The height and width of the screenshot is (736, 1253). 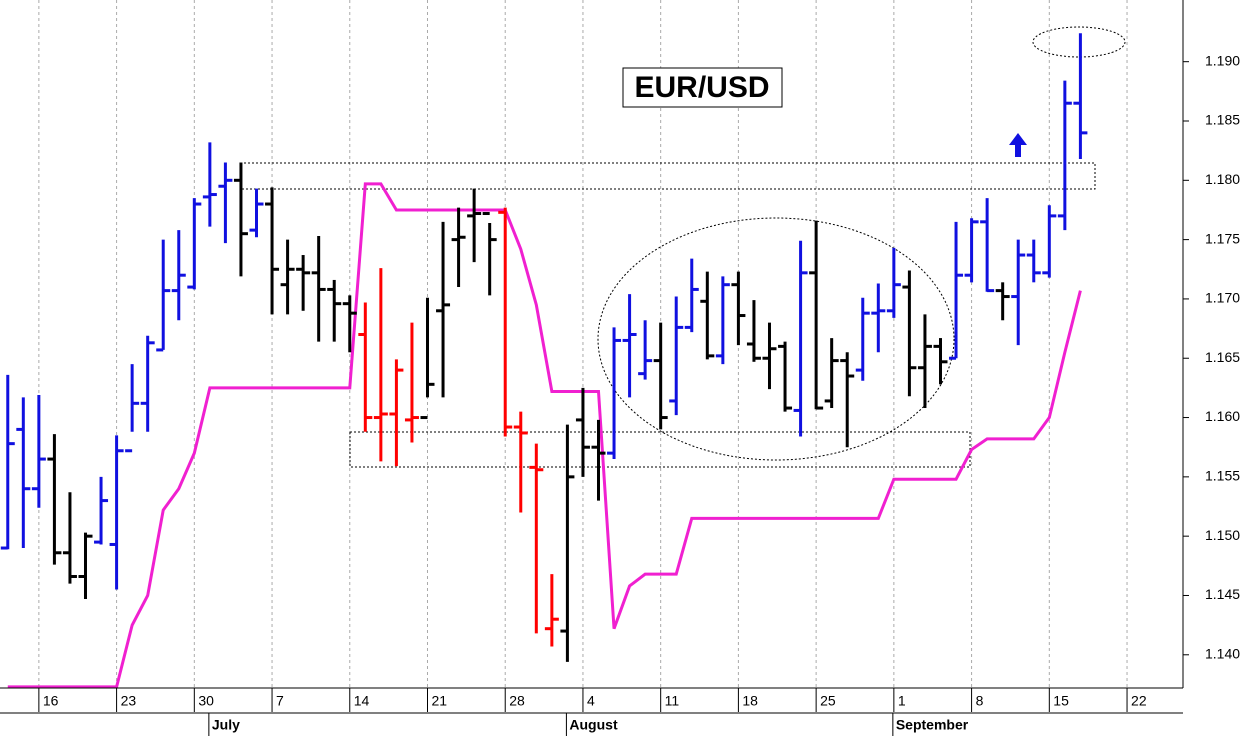 What do you see at coordinates (1139, 701) in the screenshot?
I see `x-tick-label: 22` at bounding box center [1139, 701].